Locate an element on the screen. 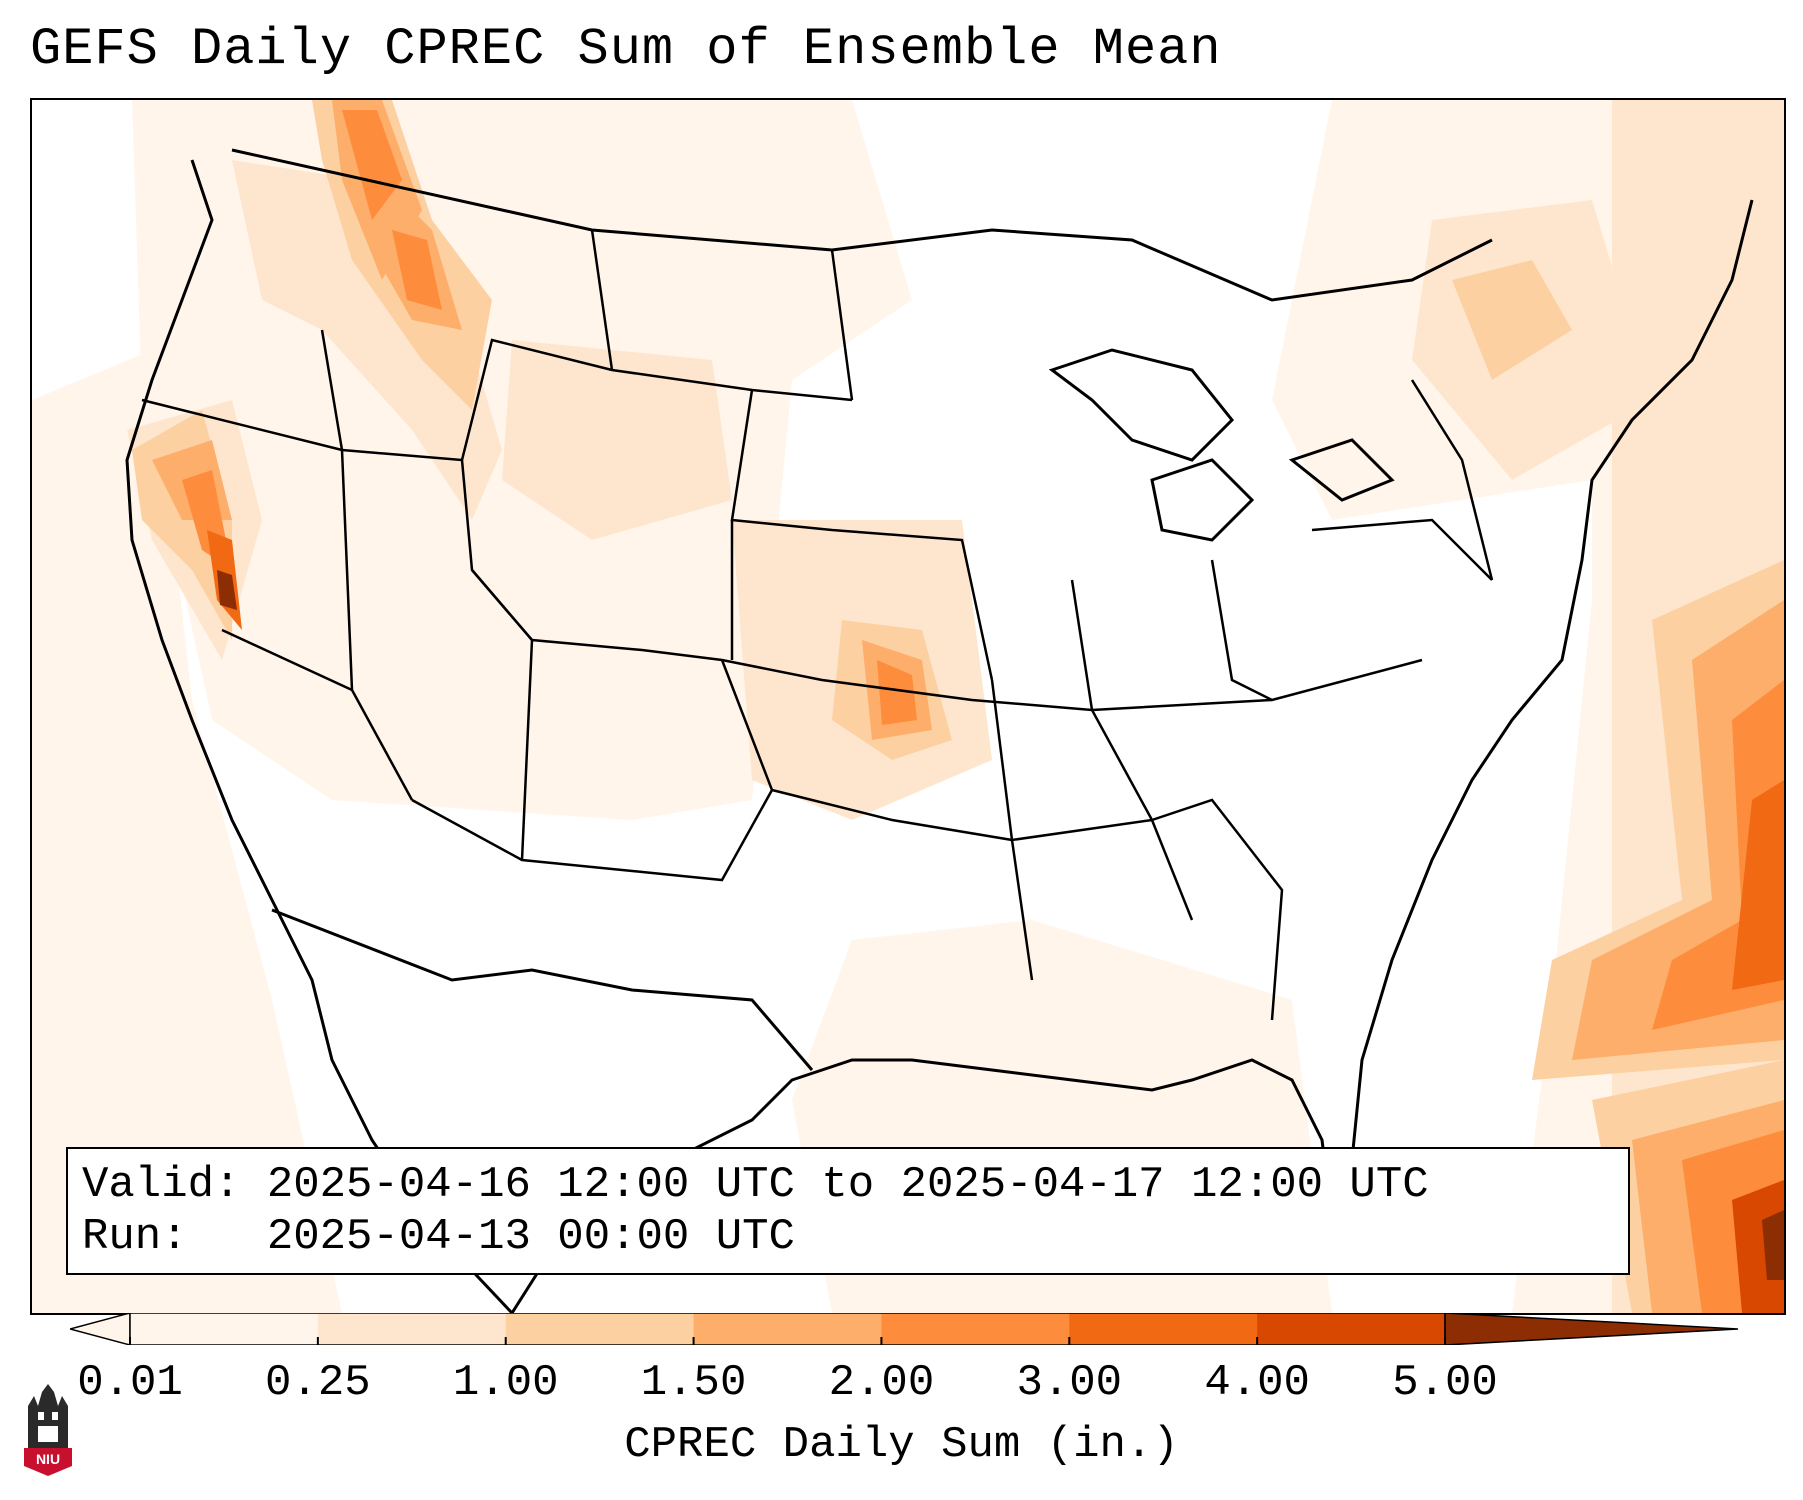  colorbar-outline is located at coordinates (787, 1329).